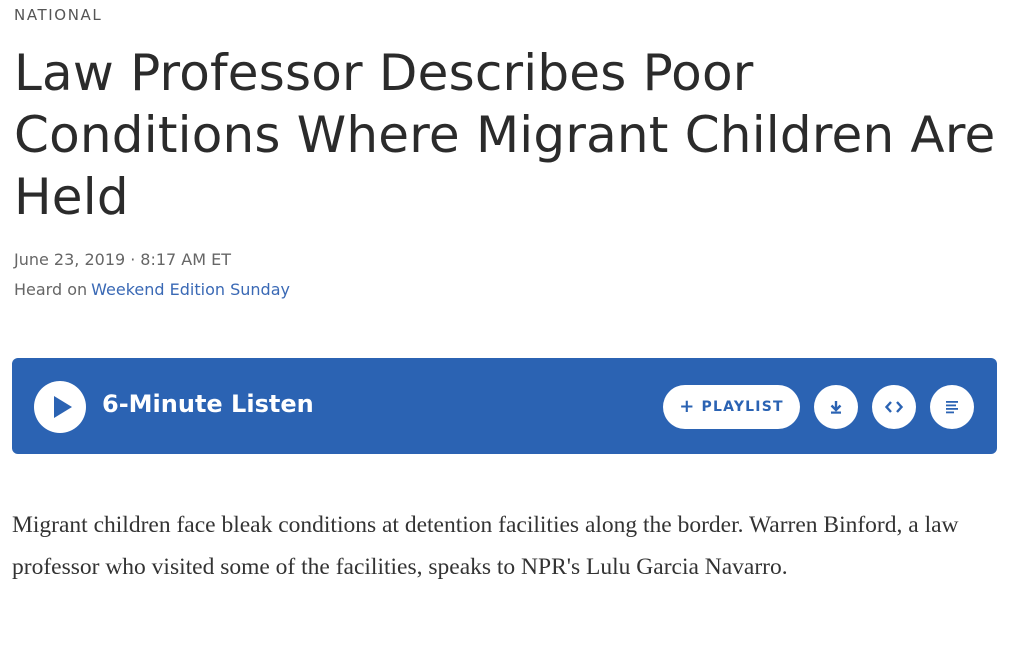 This screenshot has width=1023, height=648. Describe the element at coordinates (687, 406) in the screenshot. I see `plus-icon: +` at that location.